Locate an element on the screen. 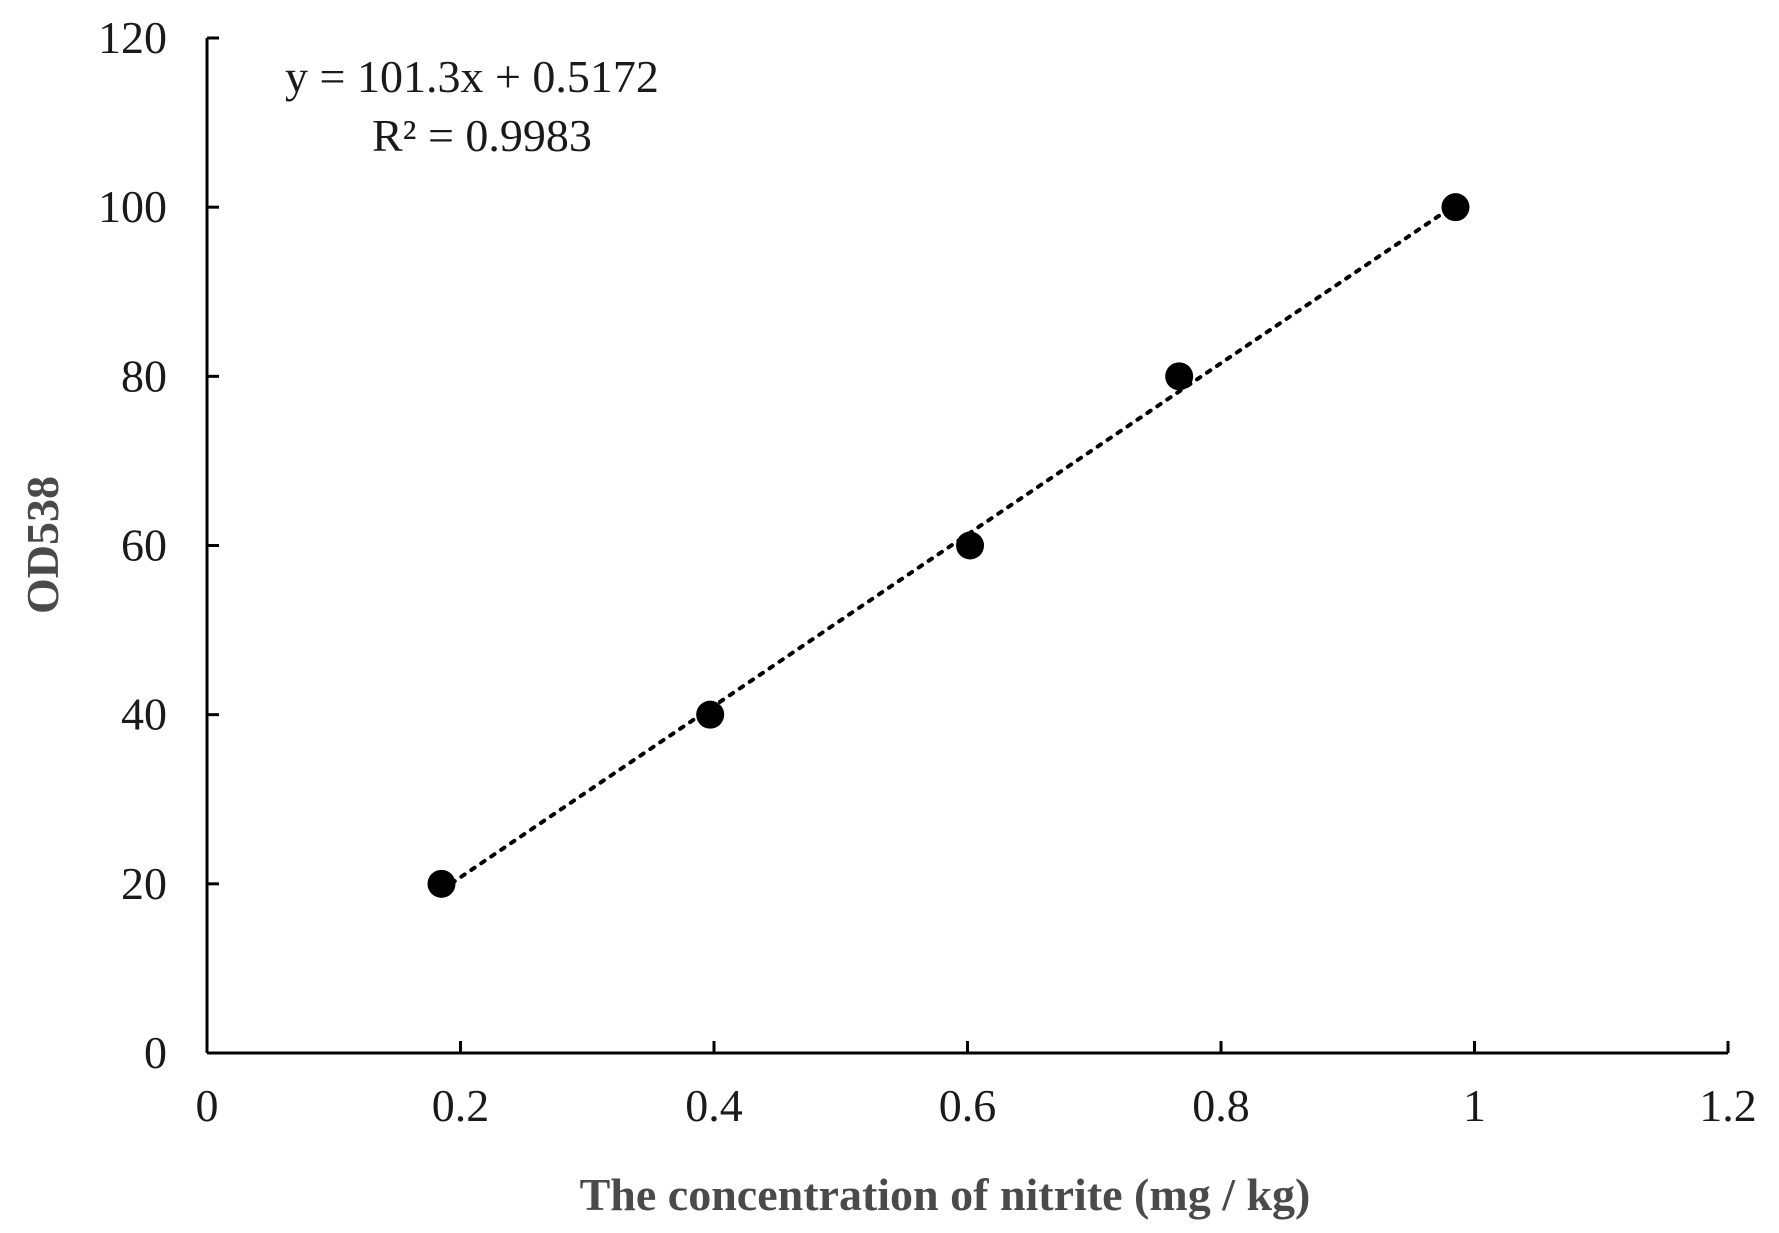 This screenshot has width=1779, height=1233. x-tick-label: 1 is located at coordinates (1474, 1105).